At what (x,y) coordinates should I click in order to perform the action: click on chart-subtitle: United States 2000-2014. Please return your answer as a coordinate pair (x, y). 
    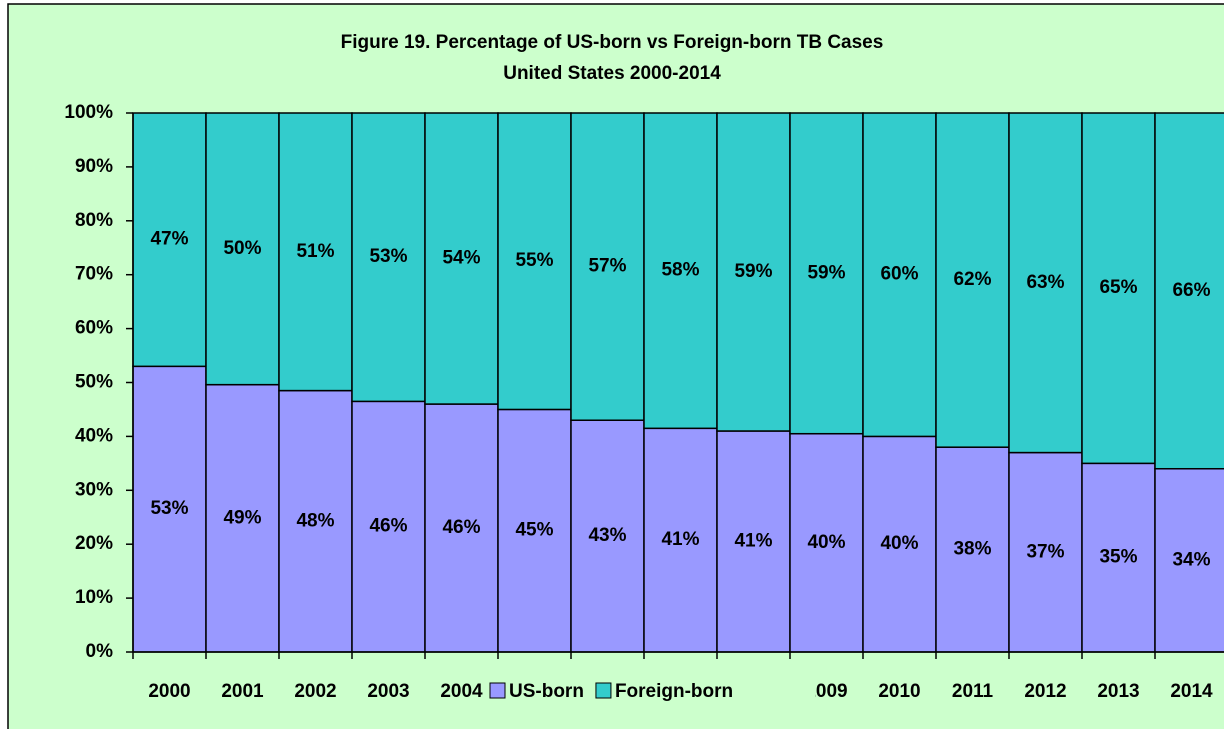
    Looking at the image, I should click on (612, 73).